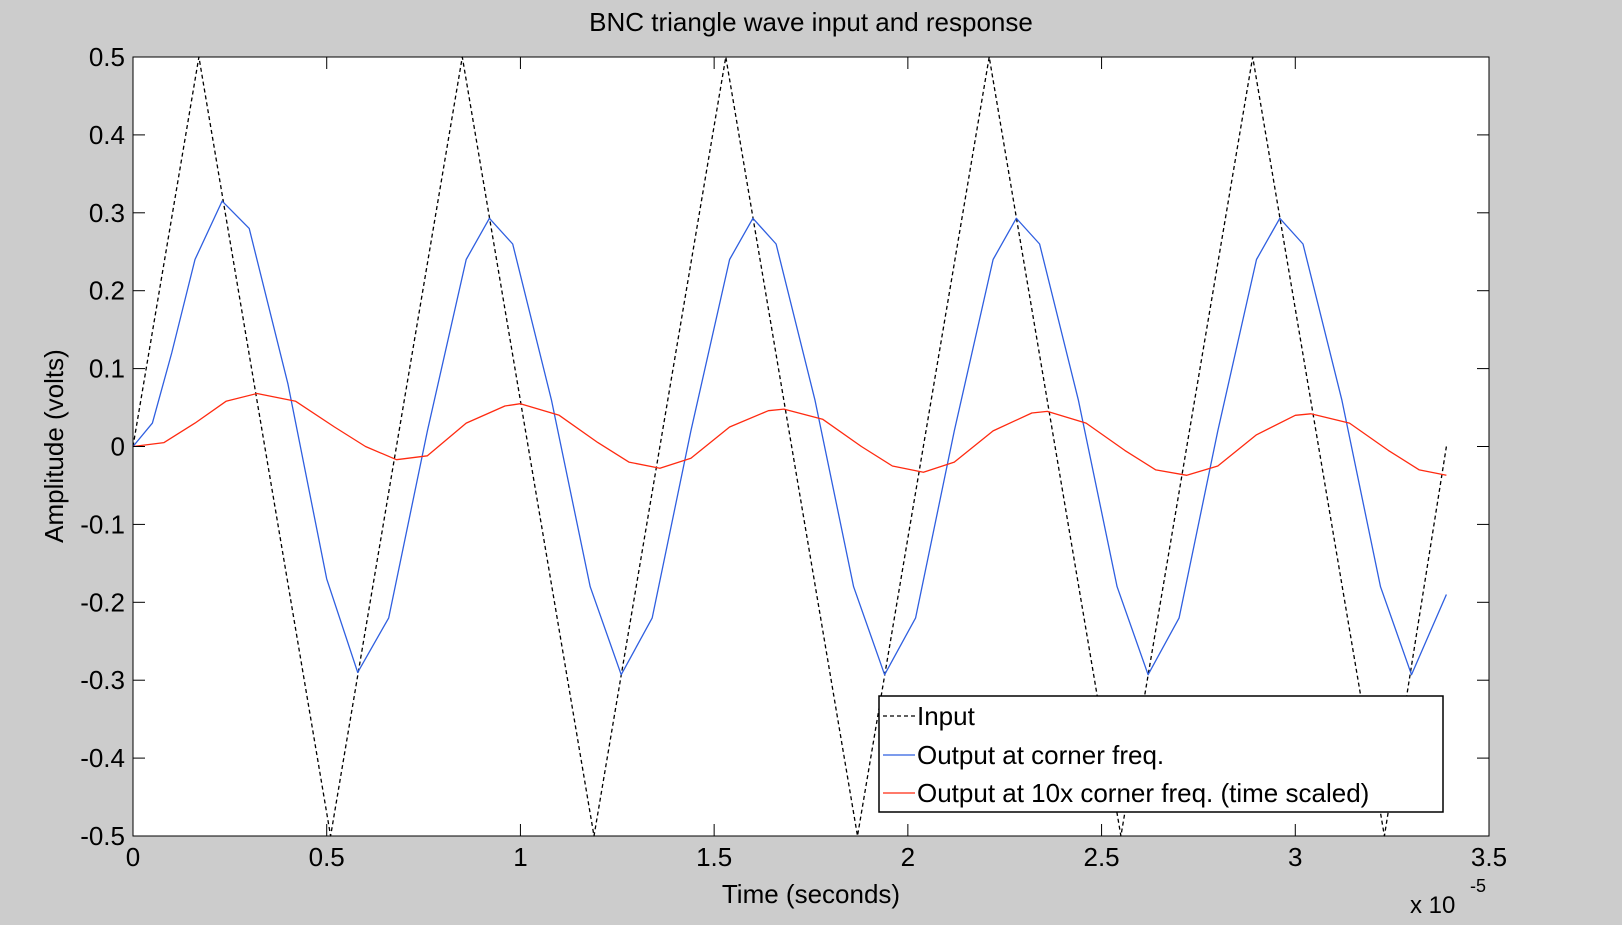  Describe the element at coordinates (133, 857) in the screenshot. I see `x-tick-label: 0` at that location.